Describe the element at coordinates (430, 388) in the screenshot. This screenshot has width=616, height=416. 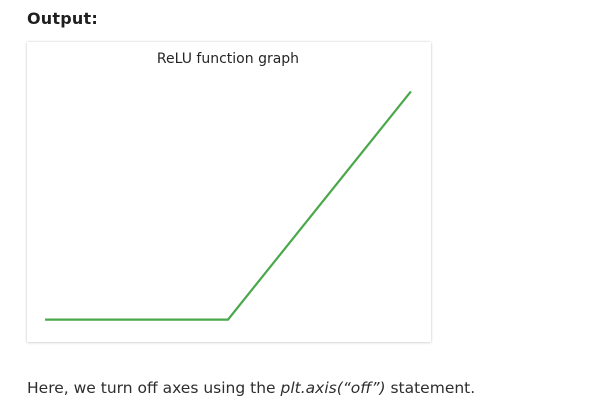
I see `caption-text-after: statement.` at that location.